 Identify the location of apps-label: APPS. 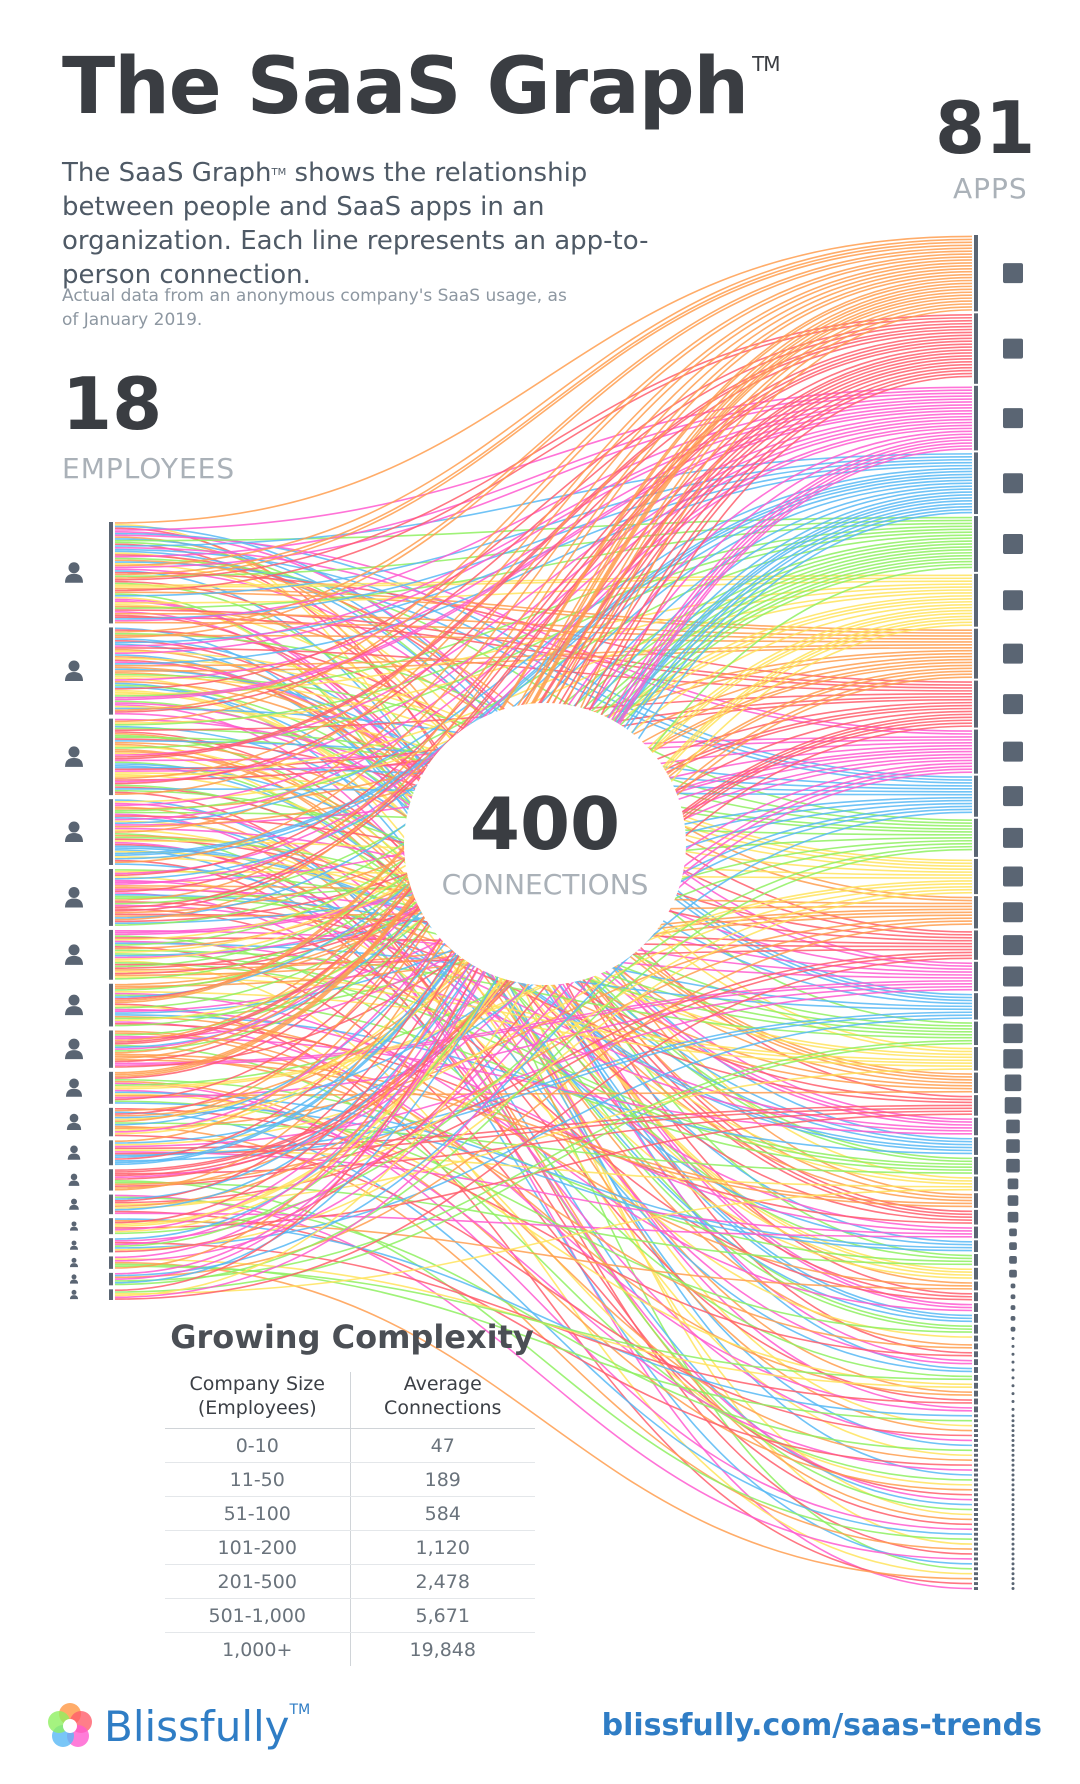
(990, 188).